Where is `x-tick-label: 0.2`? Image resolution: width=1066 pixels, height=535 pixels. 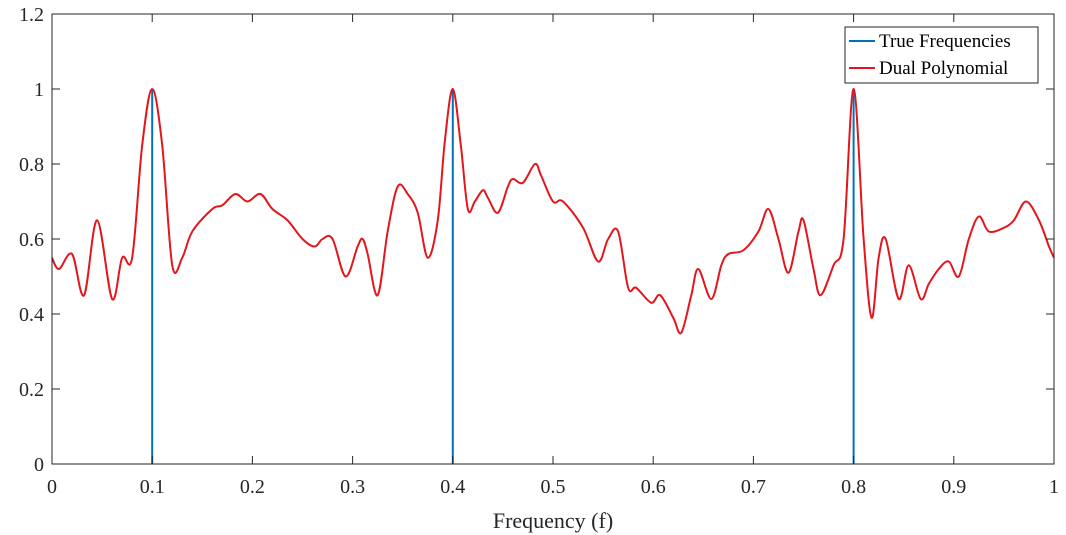 x-tick-label: 0.2 is located at coordinates (252, 487).